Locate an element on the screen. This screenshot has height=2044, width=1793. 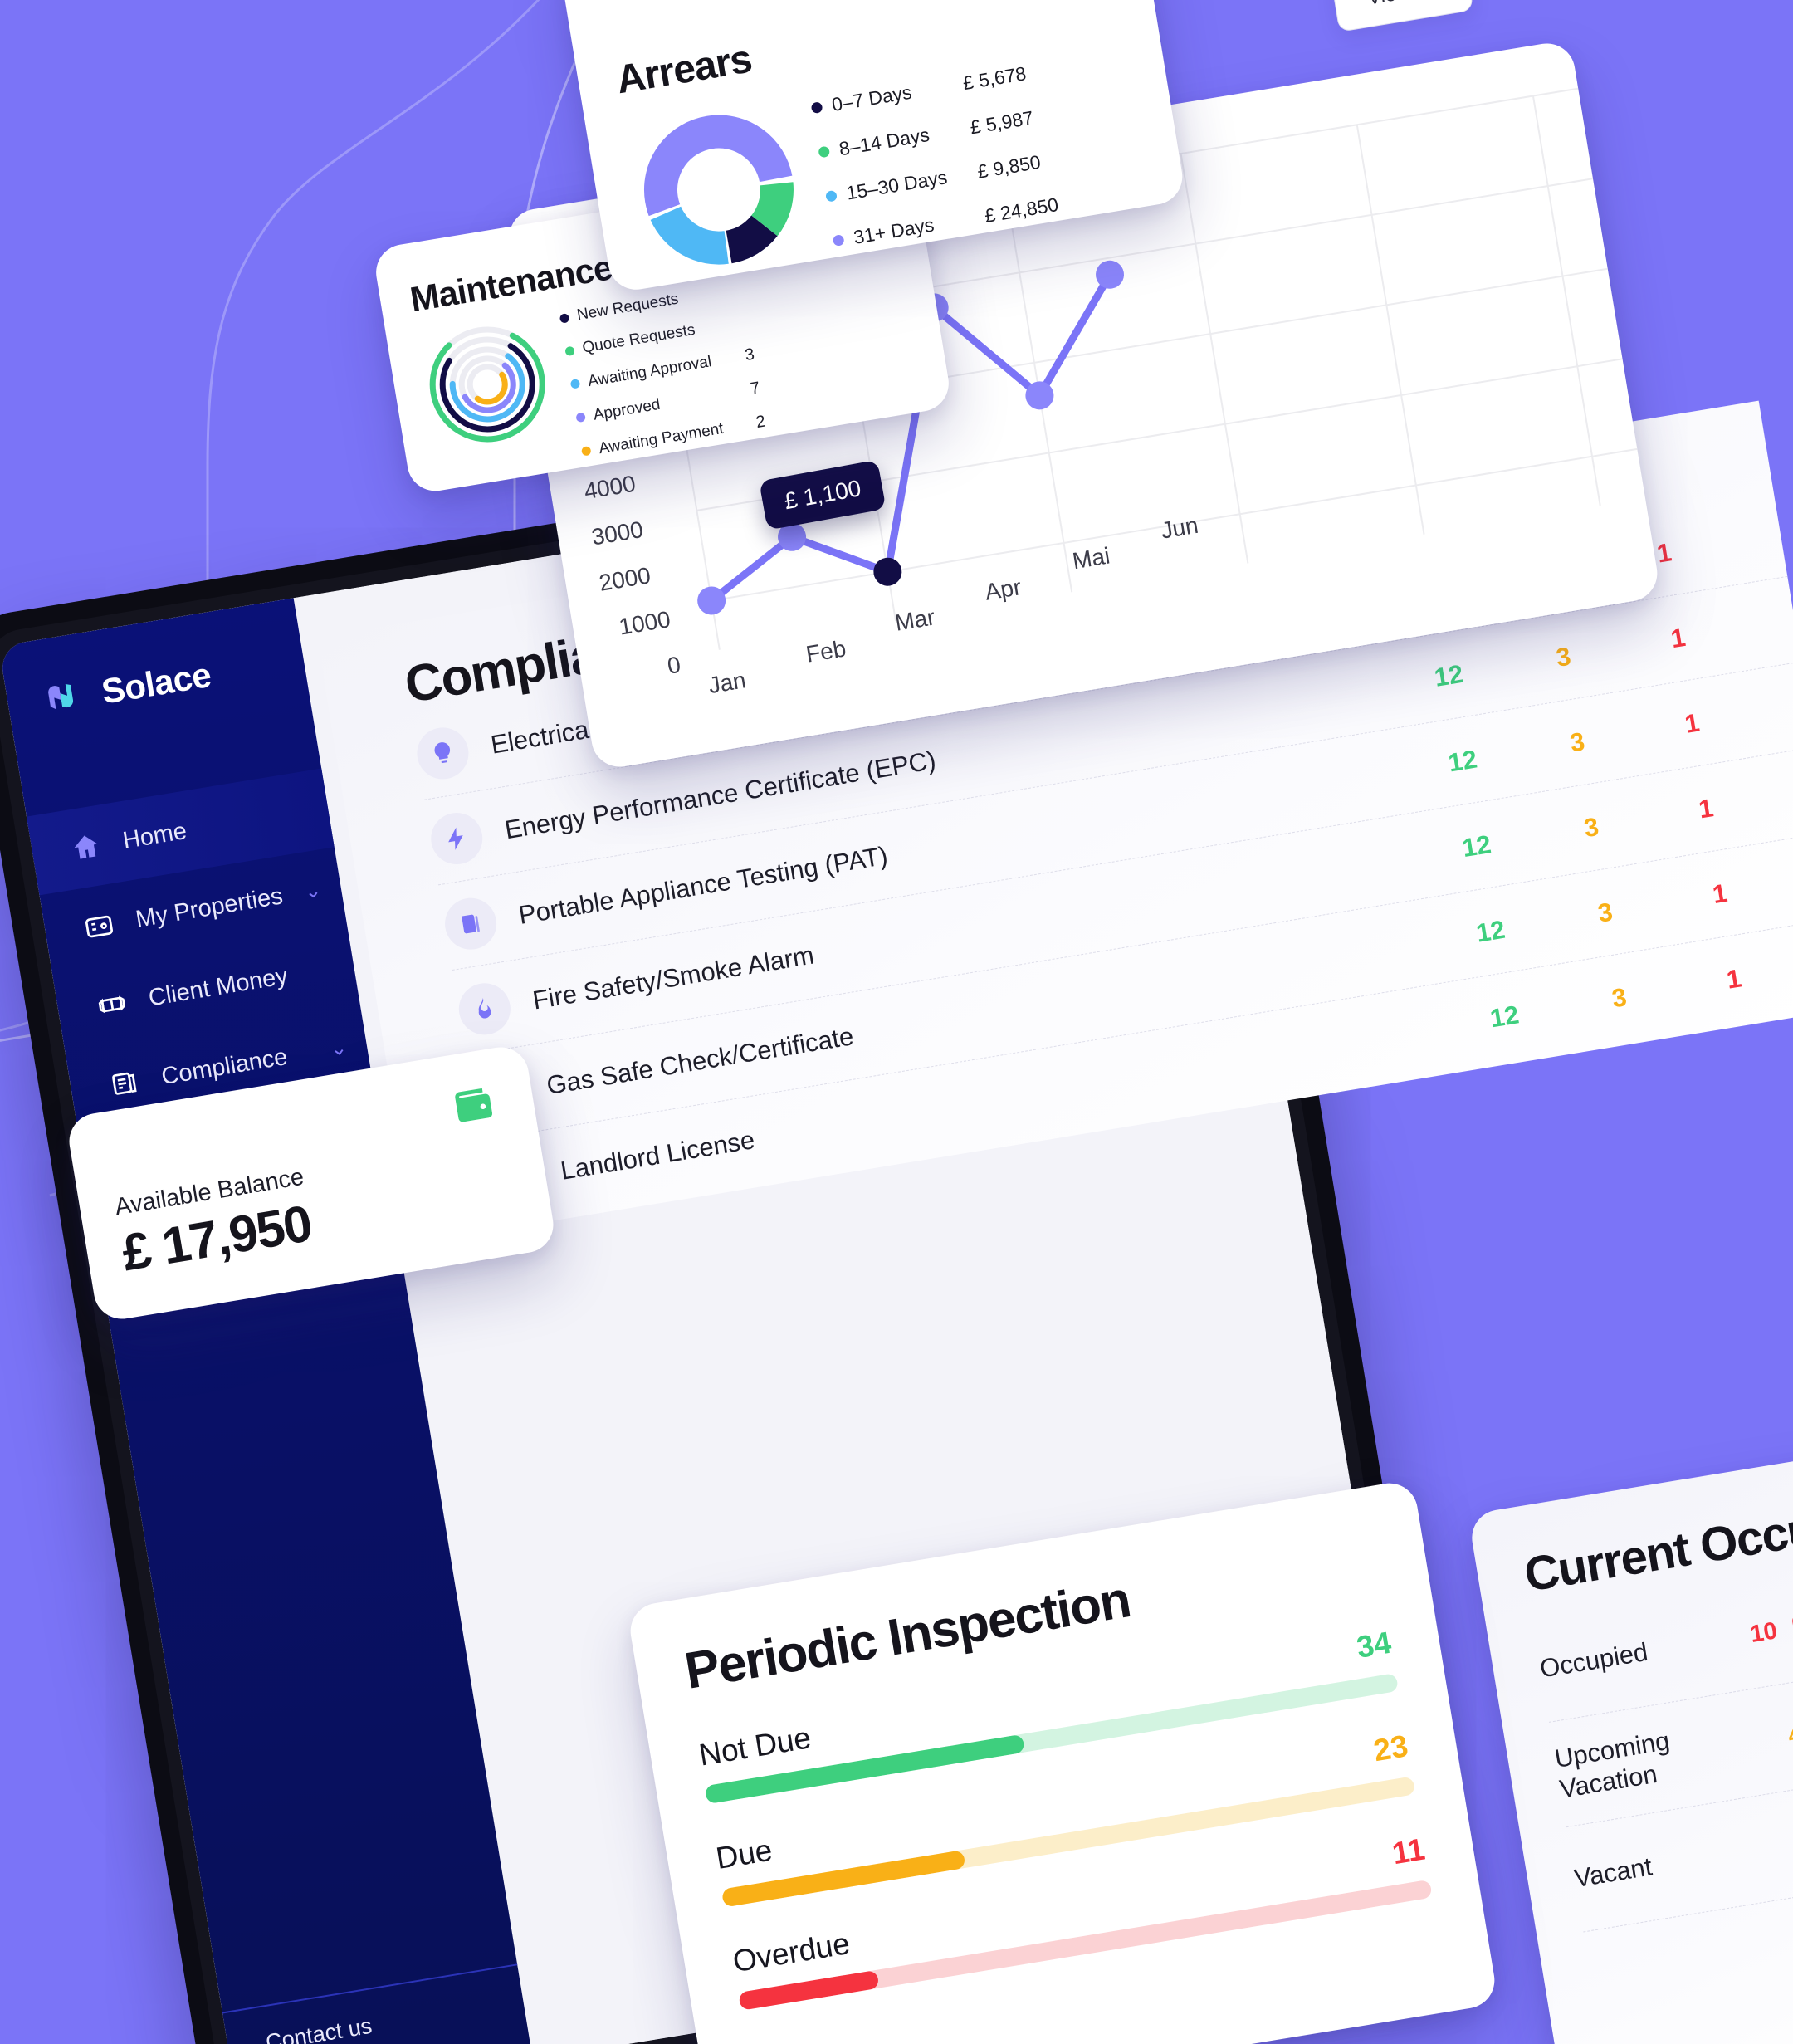
maintenance-card: Maintenance is located at coordinates (662, 328).